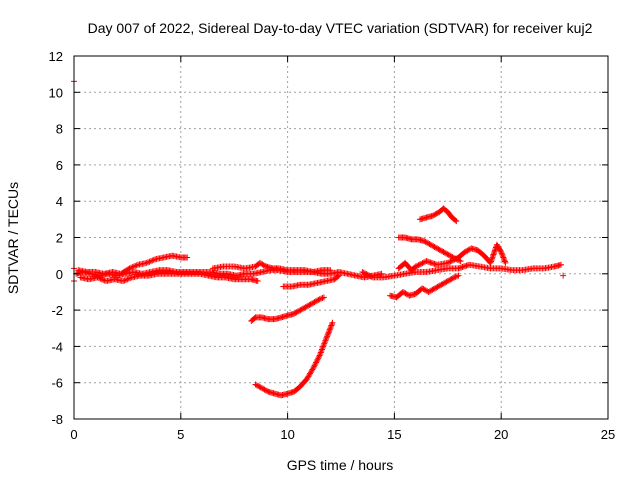  What do you see at coordinates (180, 434) in the screenshot?
I see `x-tick-label: 5` at bounding box center [180, 434].